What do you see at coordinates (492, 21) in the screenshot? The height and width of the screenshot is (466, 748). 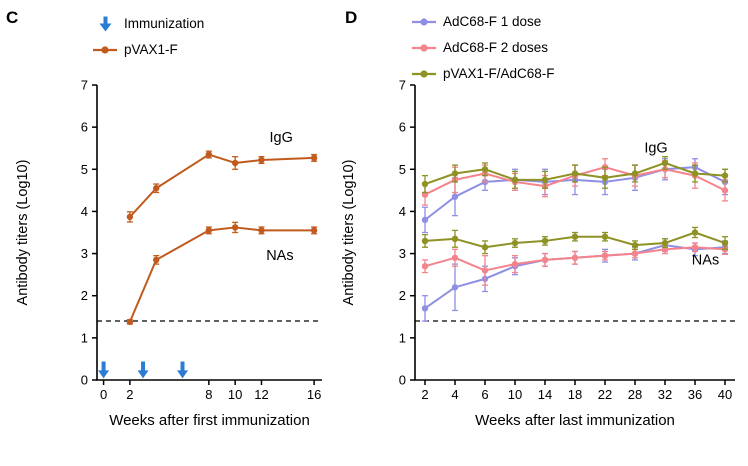 I see `legend-label: AdC68-F 1 dose` at bounding box center [492, 21].